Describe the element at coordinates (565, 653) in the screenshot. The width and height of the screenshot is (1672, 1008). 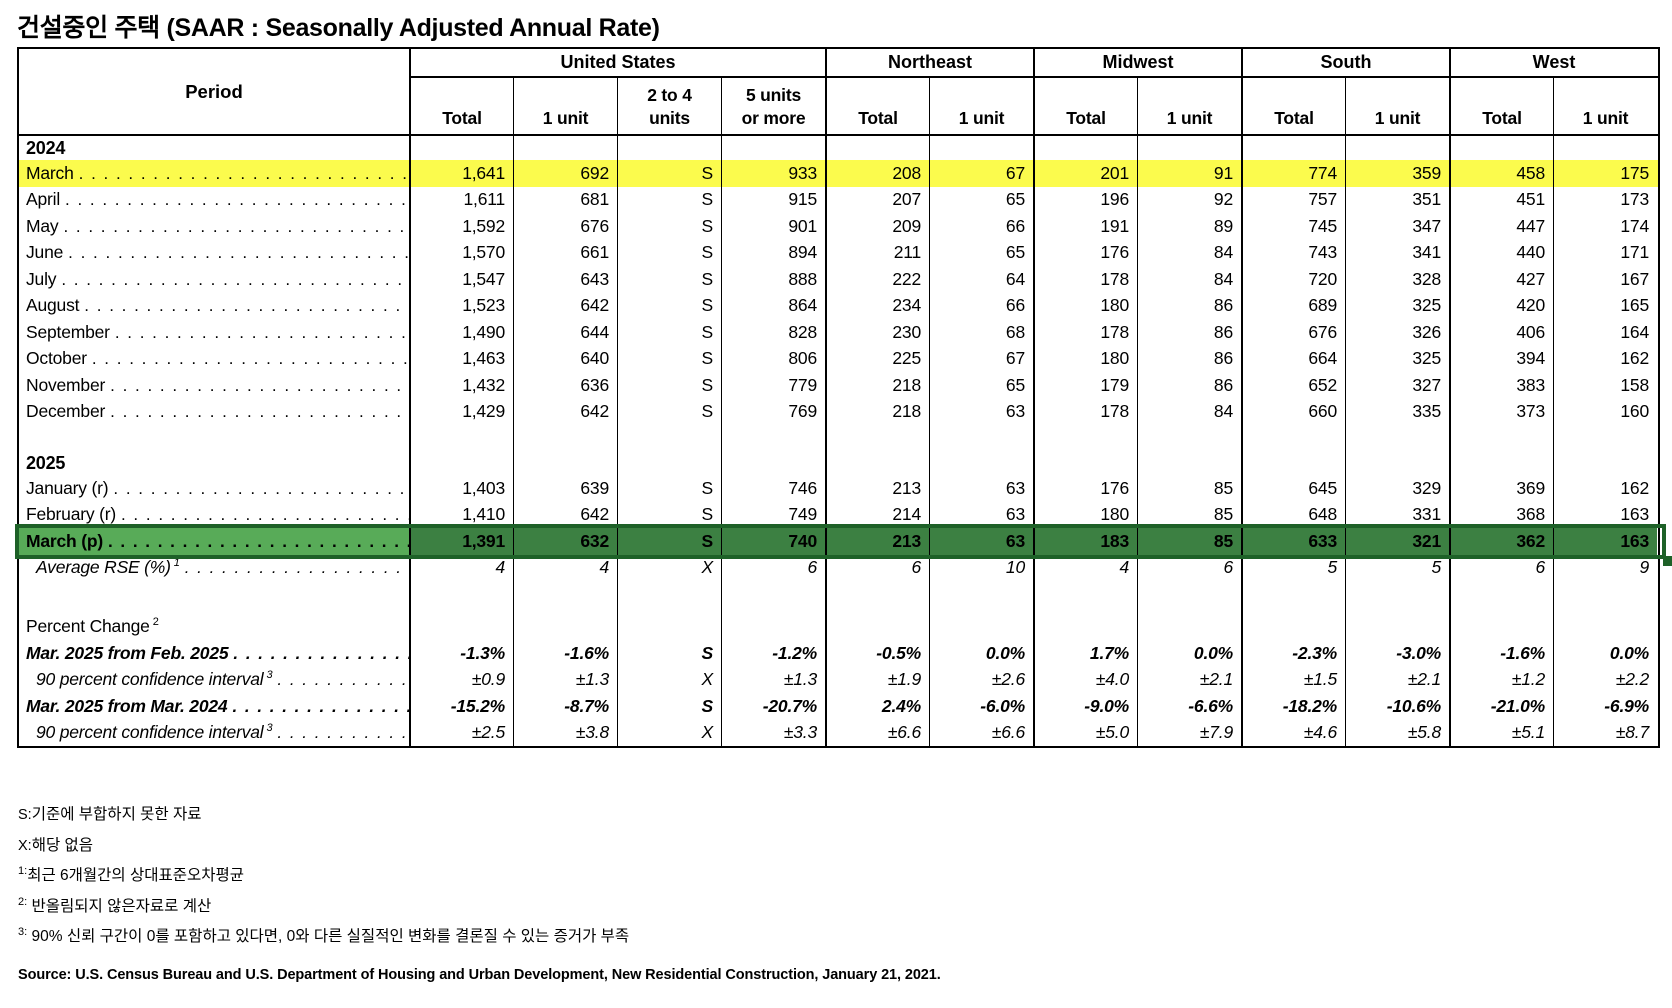
I see `cell: -1.6%` at that location.